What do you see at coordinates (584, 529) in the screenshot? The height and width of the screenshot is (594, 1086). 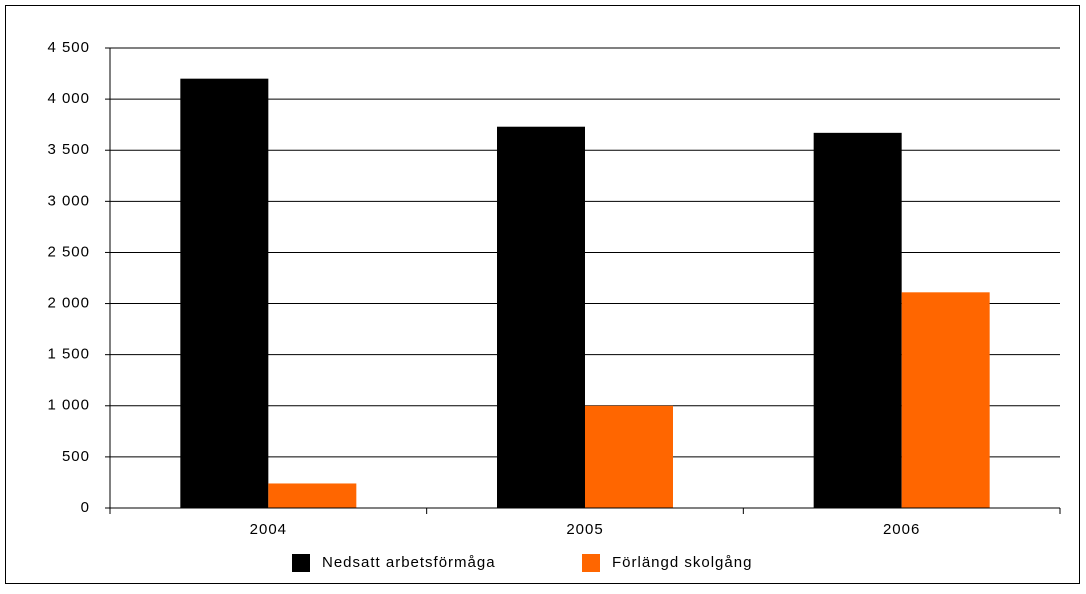 I see `x-tick-label: 2005` at bounding box center [584, 529].